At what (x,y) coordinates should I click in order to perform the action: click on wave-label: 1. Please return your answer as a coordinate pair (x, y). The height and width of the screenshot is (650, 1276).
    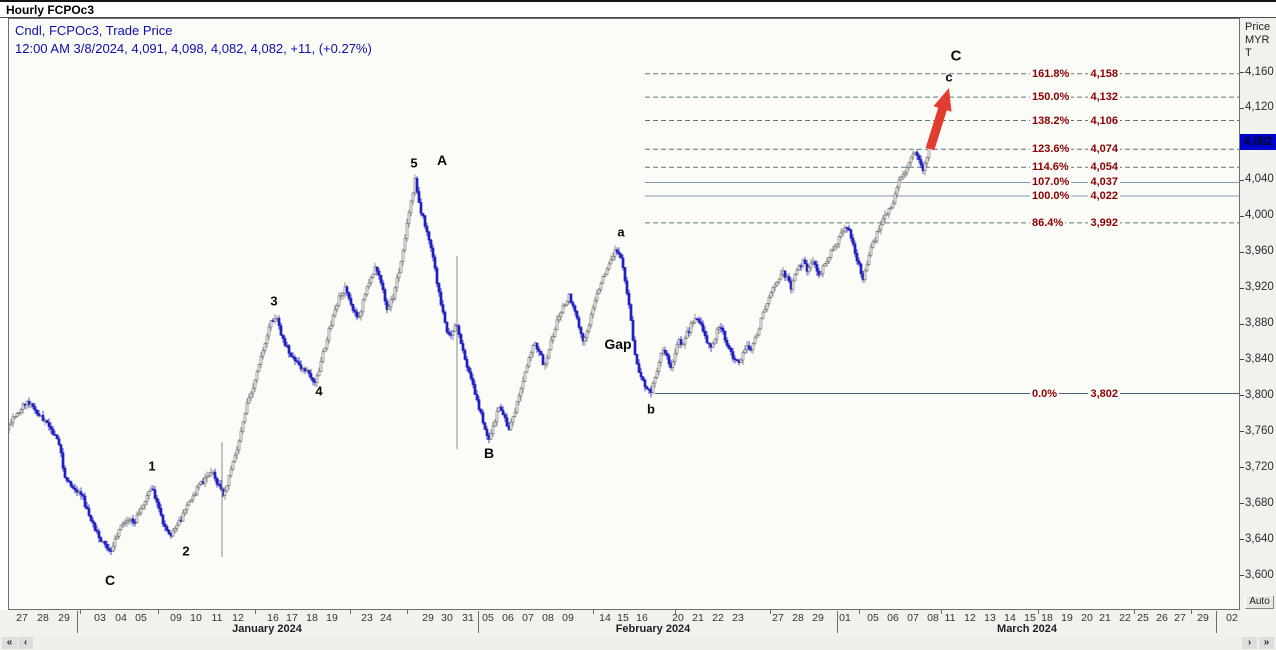
    Looking at the image, I should click on (152, 466).